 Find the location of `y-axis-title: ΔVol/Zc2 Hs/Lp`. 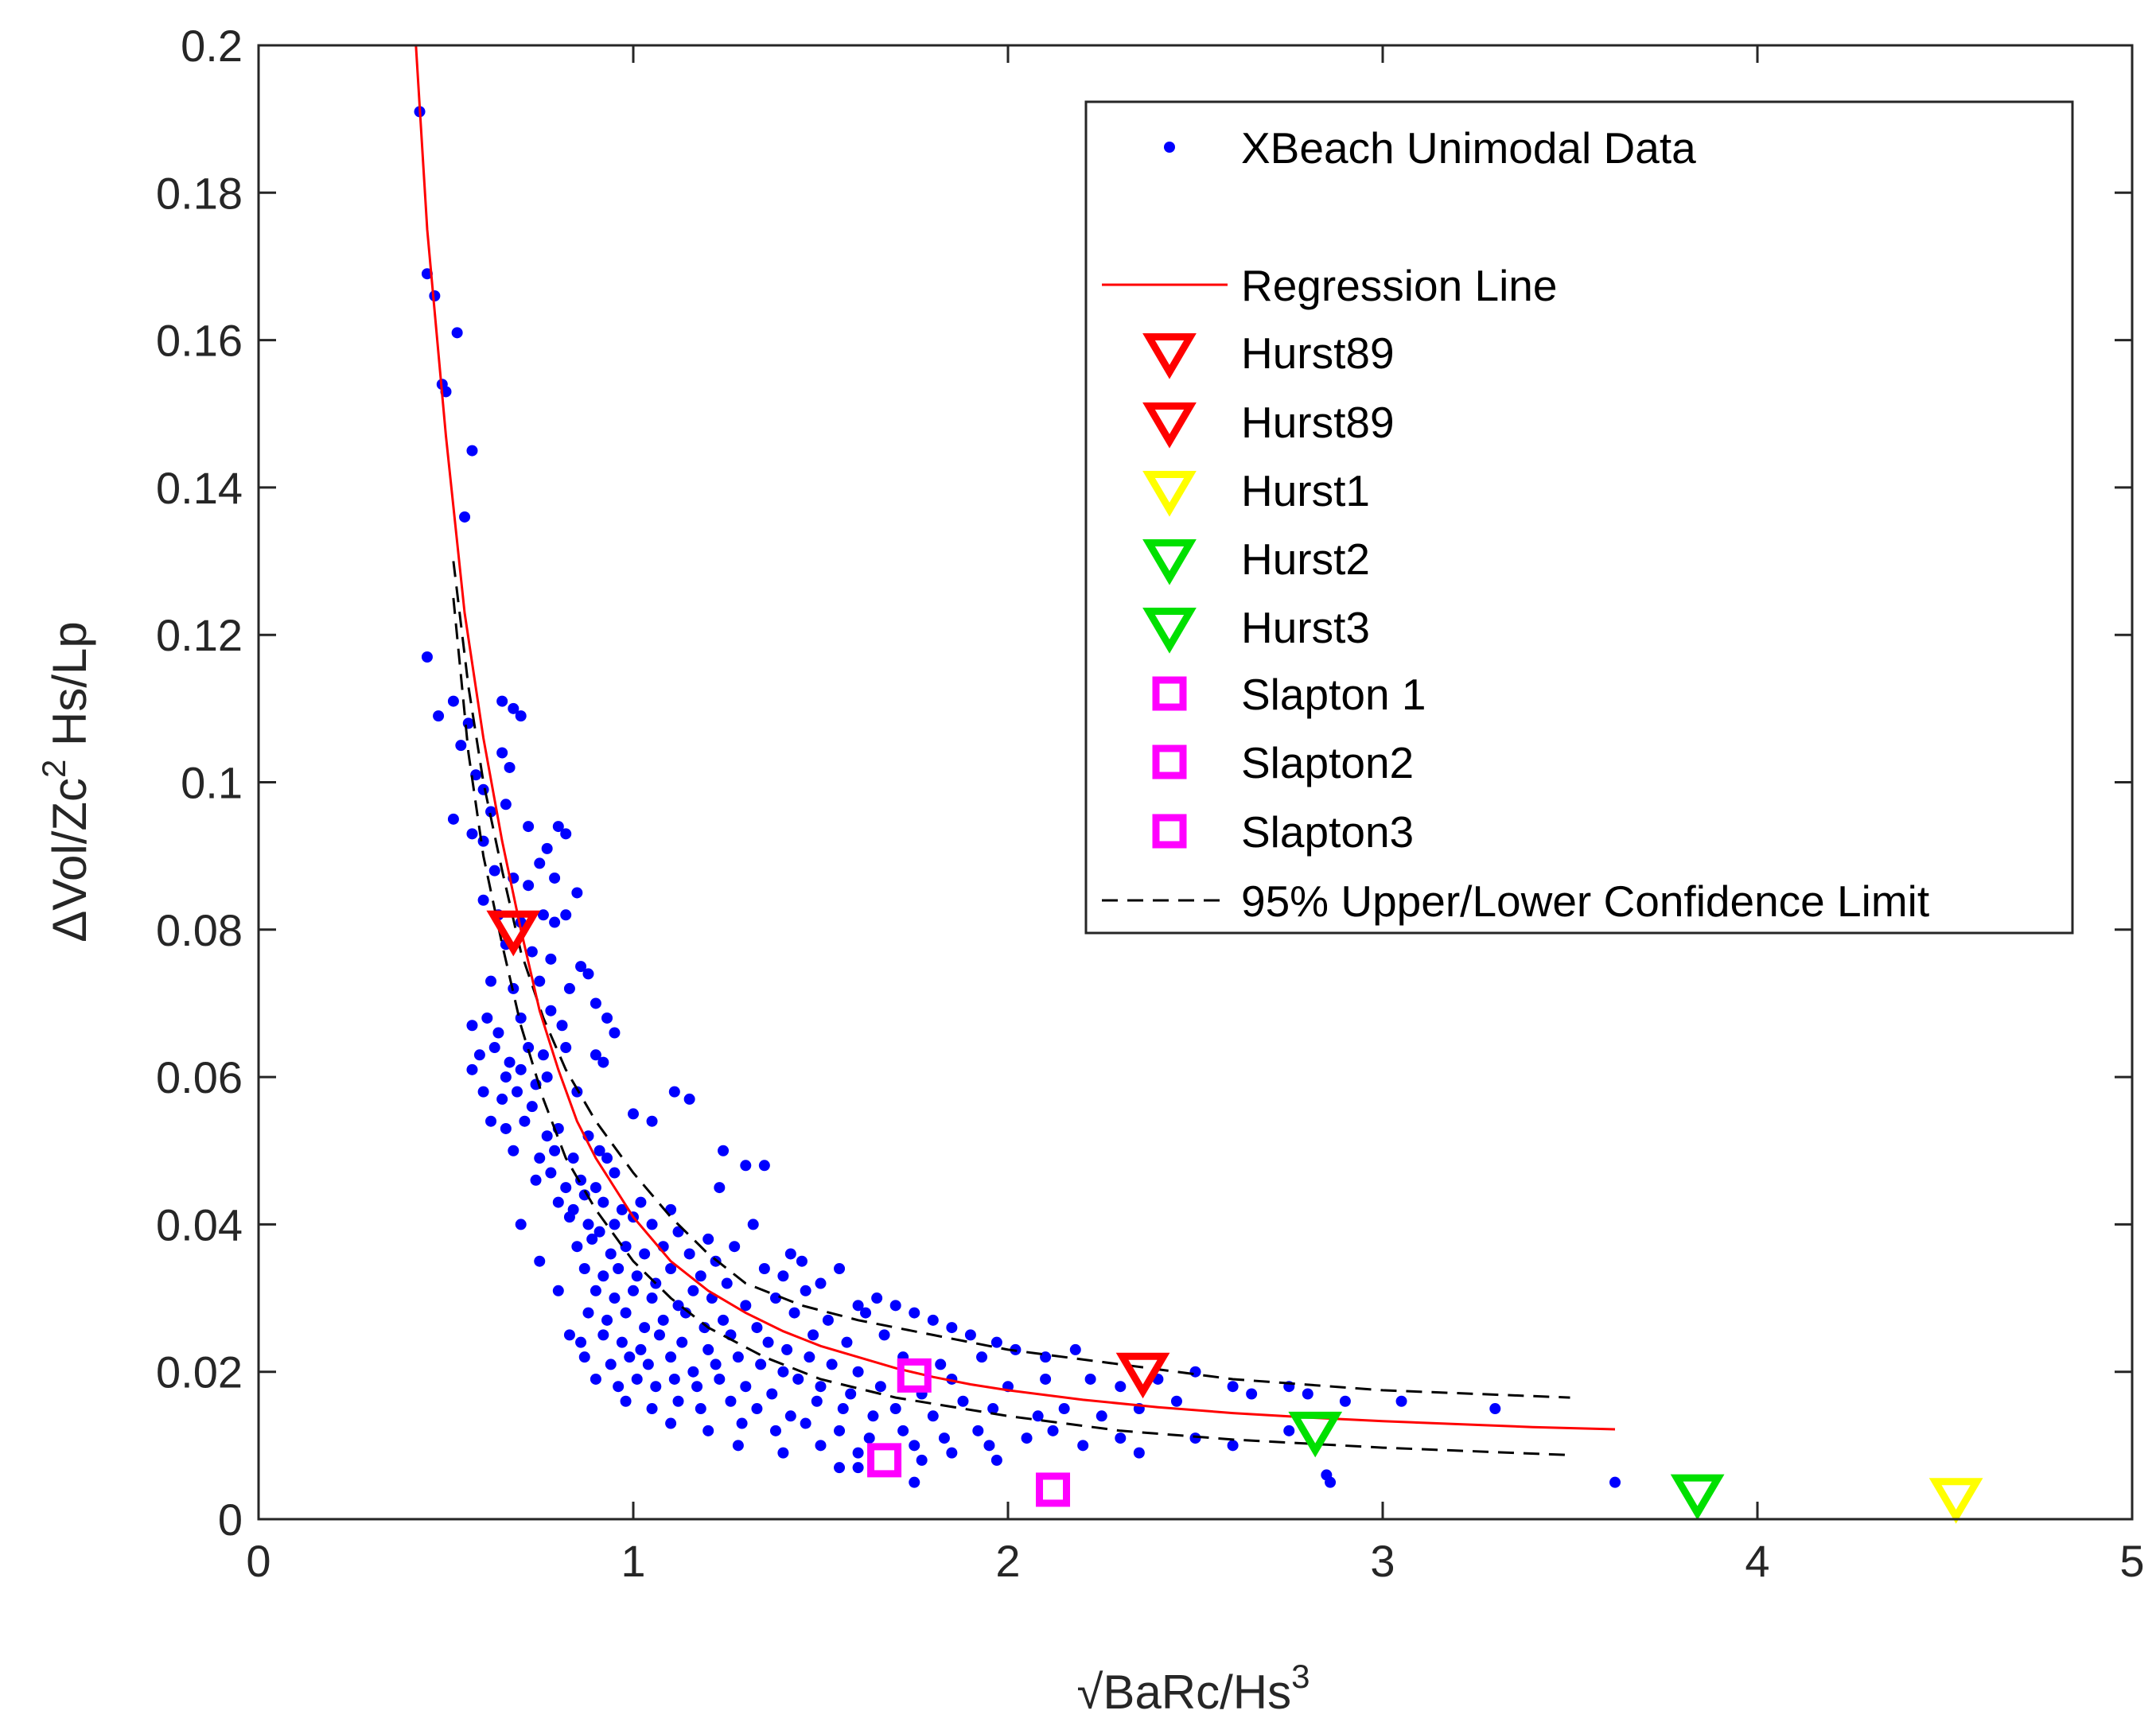

y-axis-title: ΔVol/Zc2 Hs/Lp is located at coordinates (65, 782).